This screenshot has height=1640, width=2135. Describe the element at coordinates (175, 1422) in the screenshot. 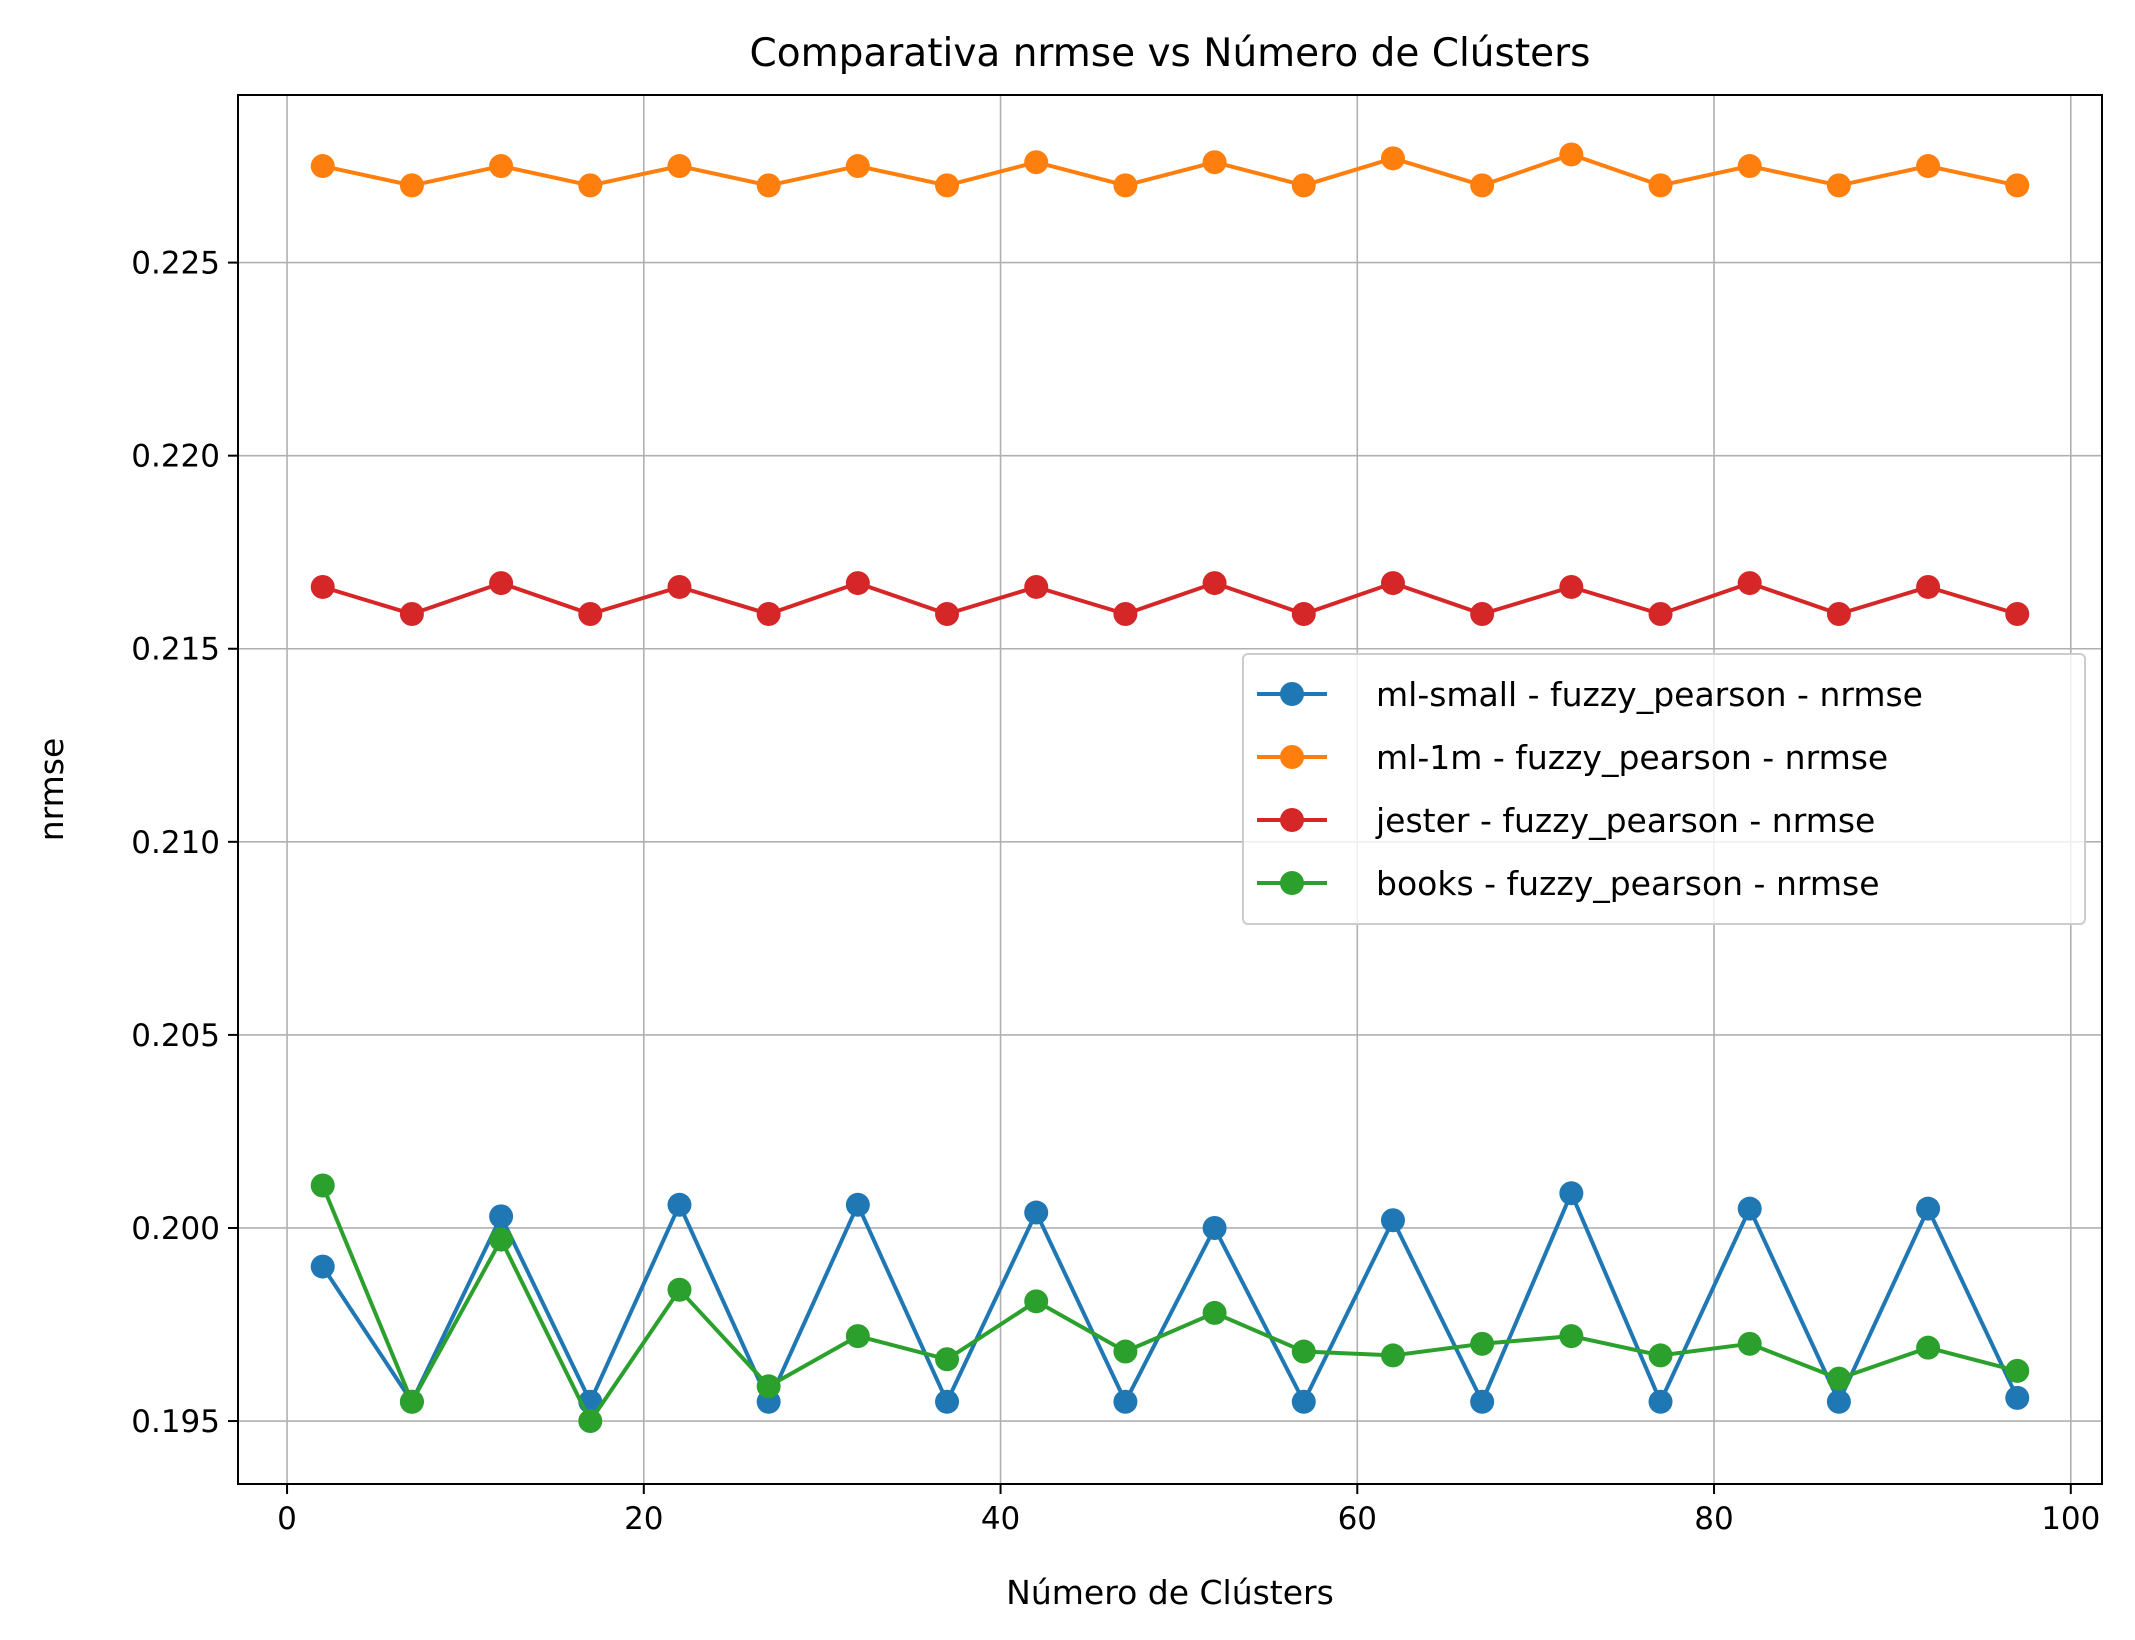

I see `y-tick-label: 0.195` at that location.